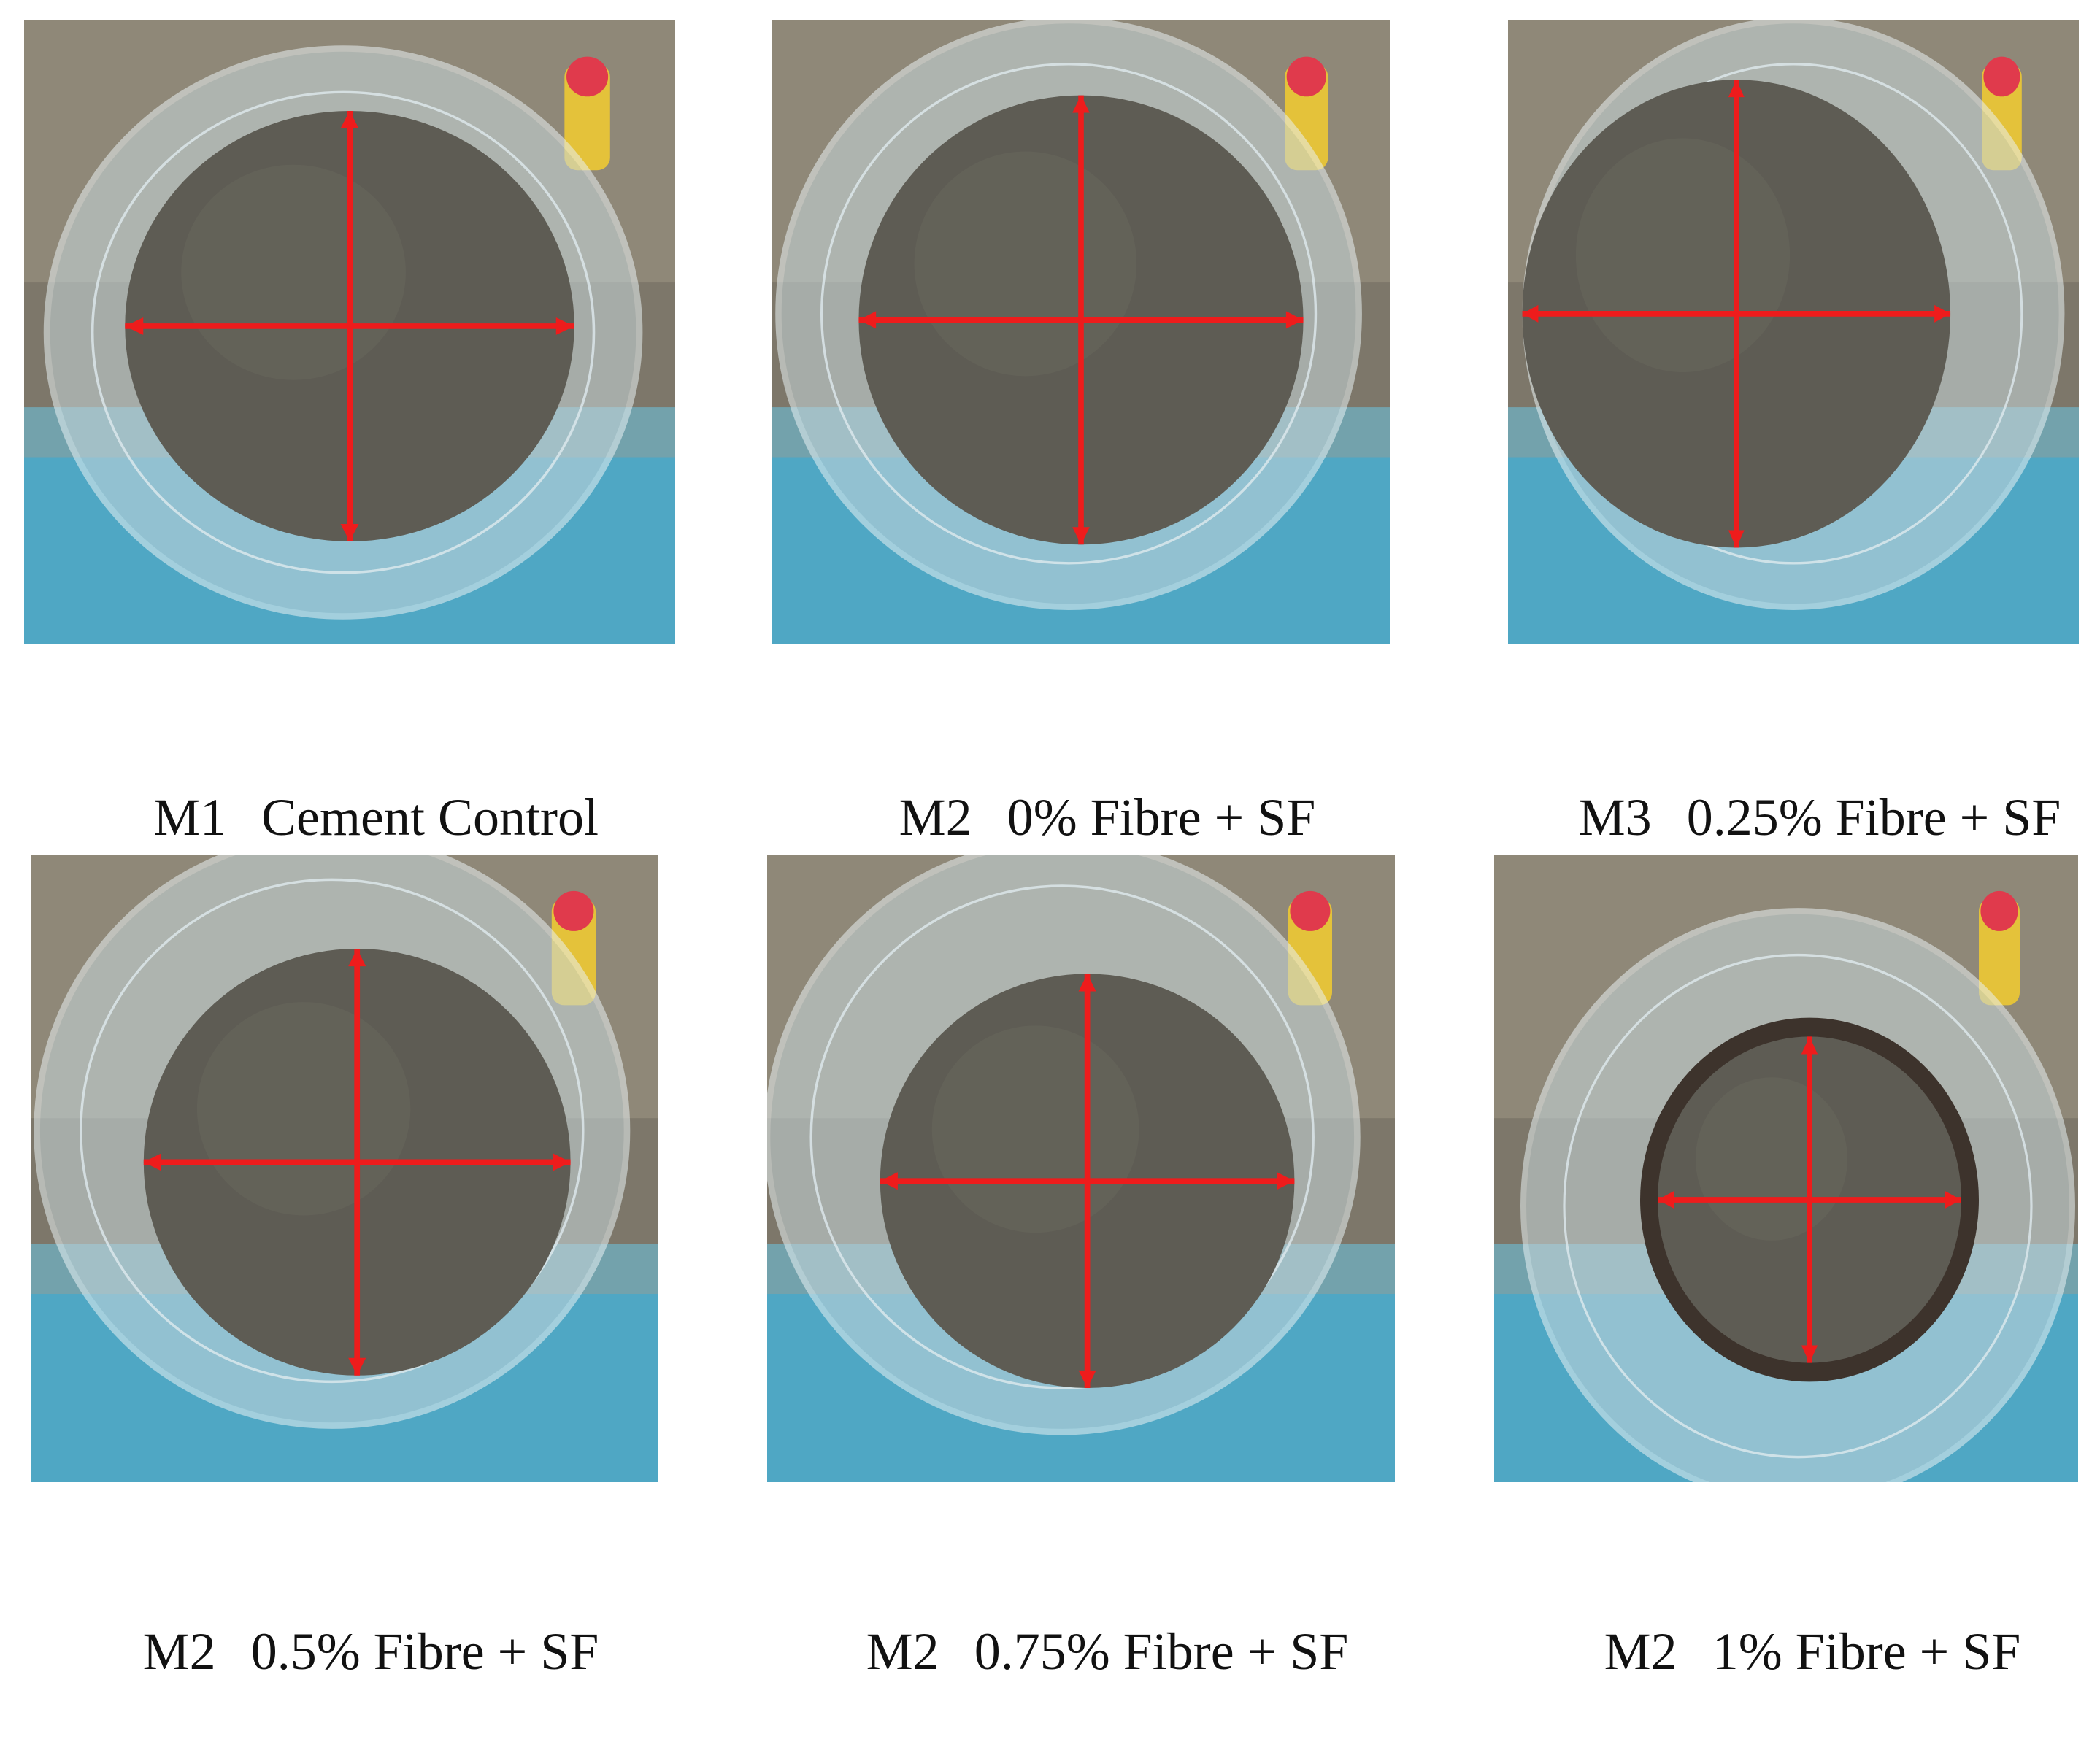 This screenshot has height=1750, width=2100. Describe the element at coordinates (430, 817) in the screenshot. I see `mix-label: Cement Control` at that location.